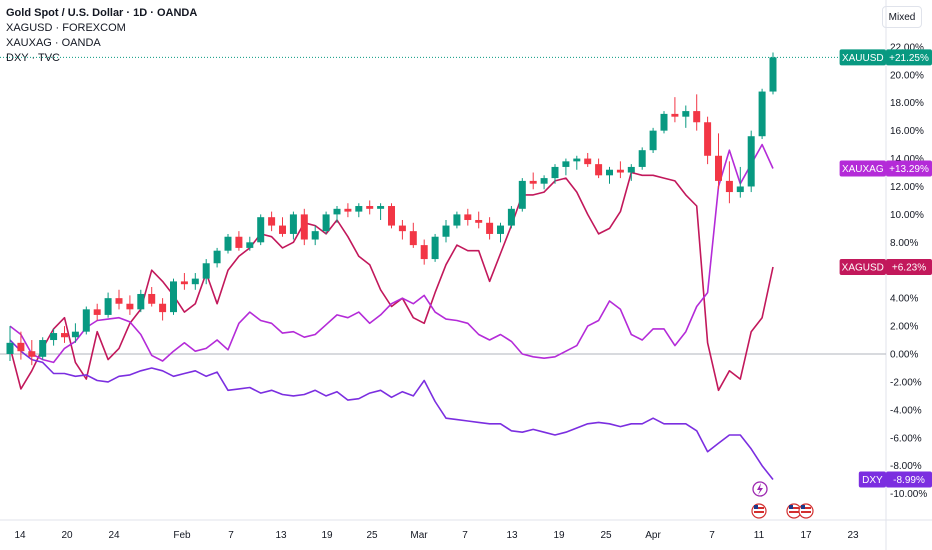  I want to click on y-tick-label: 18.00%, so click(907, 103).